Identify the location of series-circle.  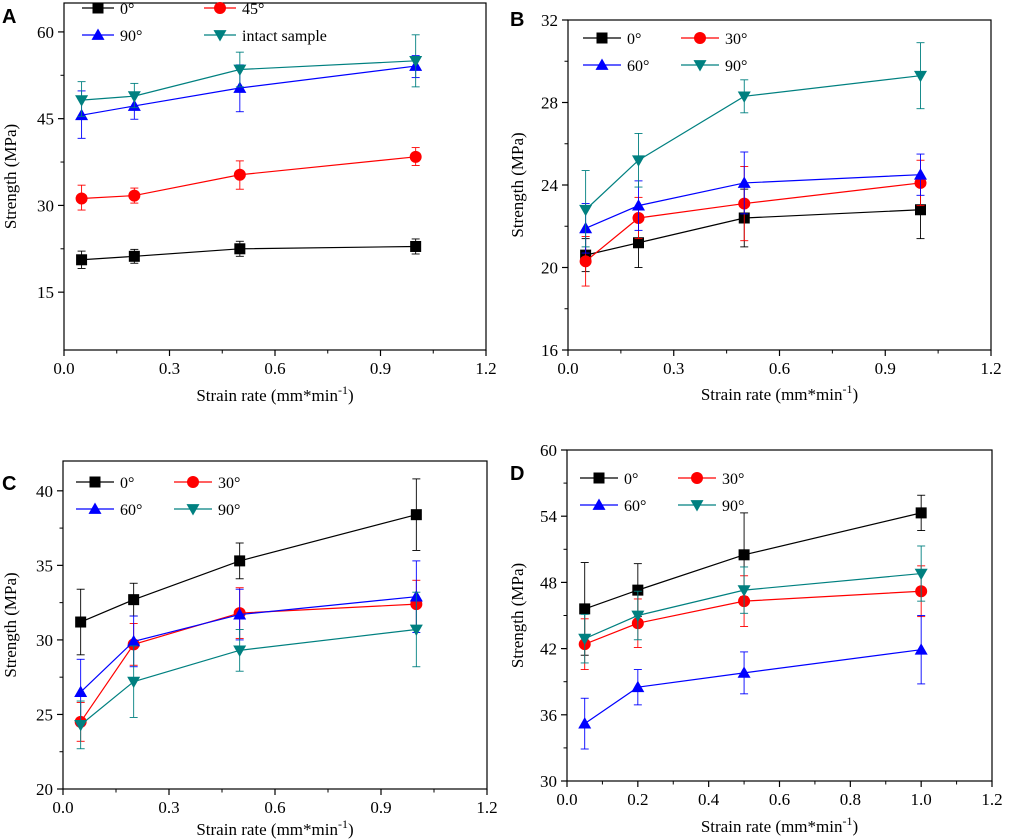
(248, 179).